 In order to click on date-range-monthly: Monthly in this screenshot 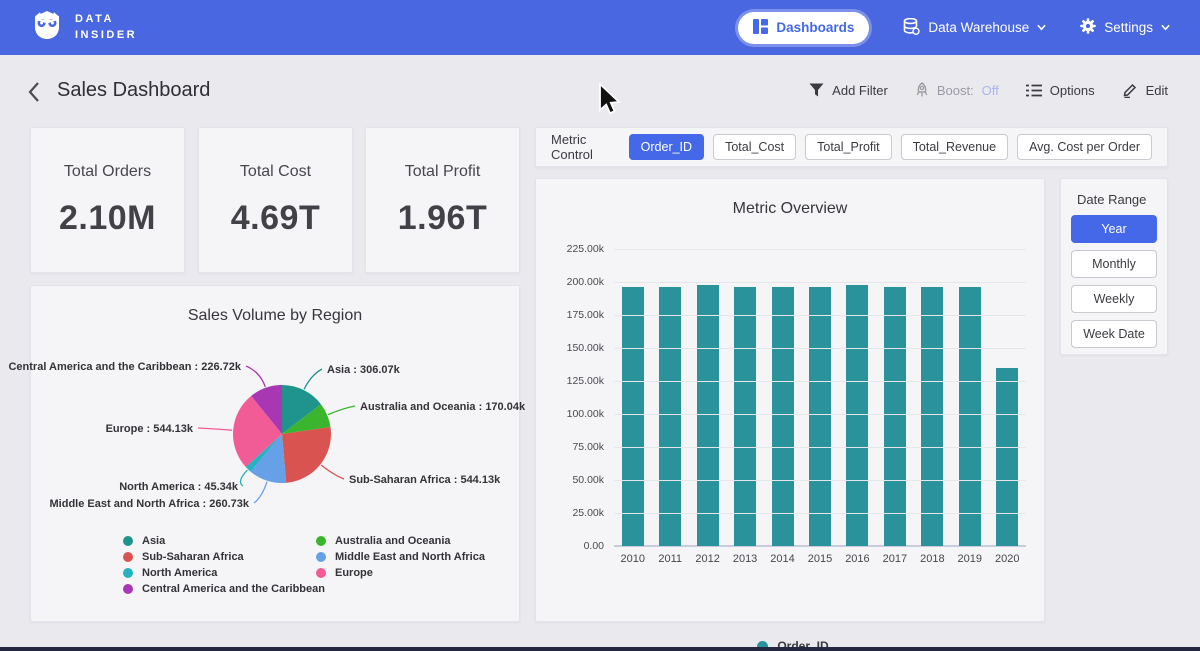, I will do `click(1114, 264)`.